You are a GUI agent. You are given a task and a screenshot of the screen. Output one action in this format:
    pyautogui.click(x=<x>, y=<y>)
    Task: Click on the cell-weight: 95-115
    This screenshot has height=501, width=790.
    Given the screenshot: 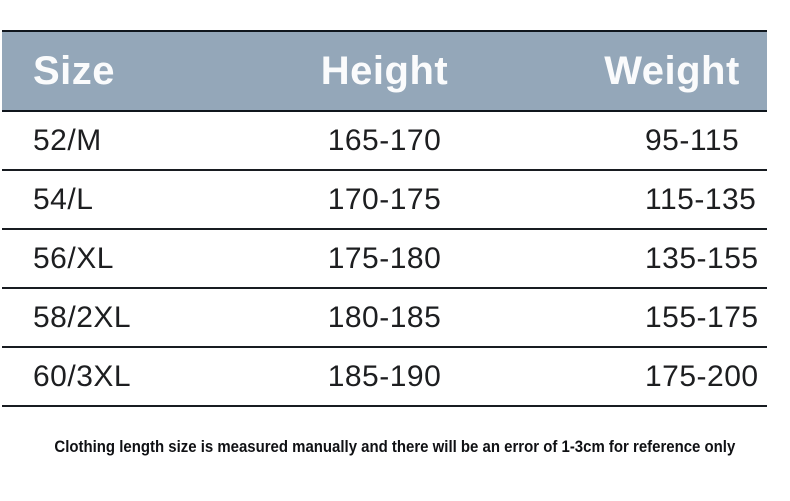 What is the action you would take?
    pyautogui.click(x=692, y=140)
    